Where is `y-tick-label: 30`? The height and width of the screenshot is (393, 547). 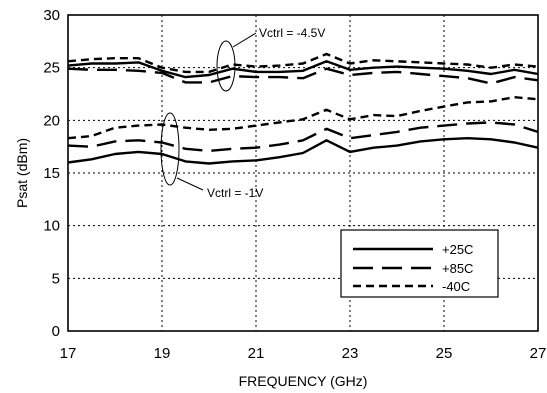
y-tick-label: 30 is located at coordinates (51, 15).